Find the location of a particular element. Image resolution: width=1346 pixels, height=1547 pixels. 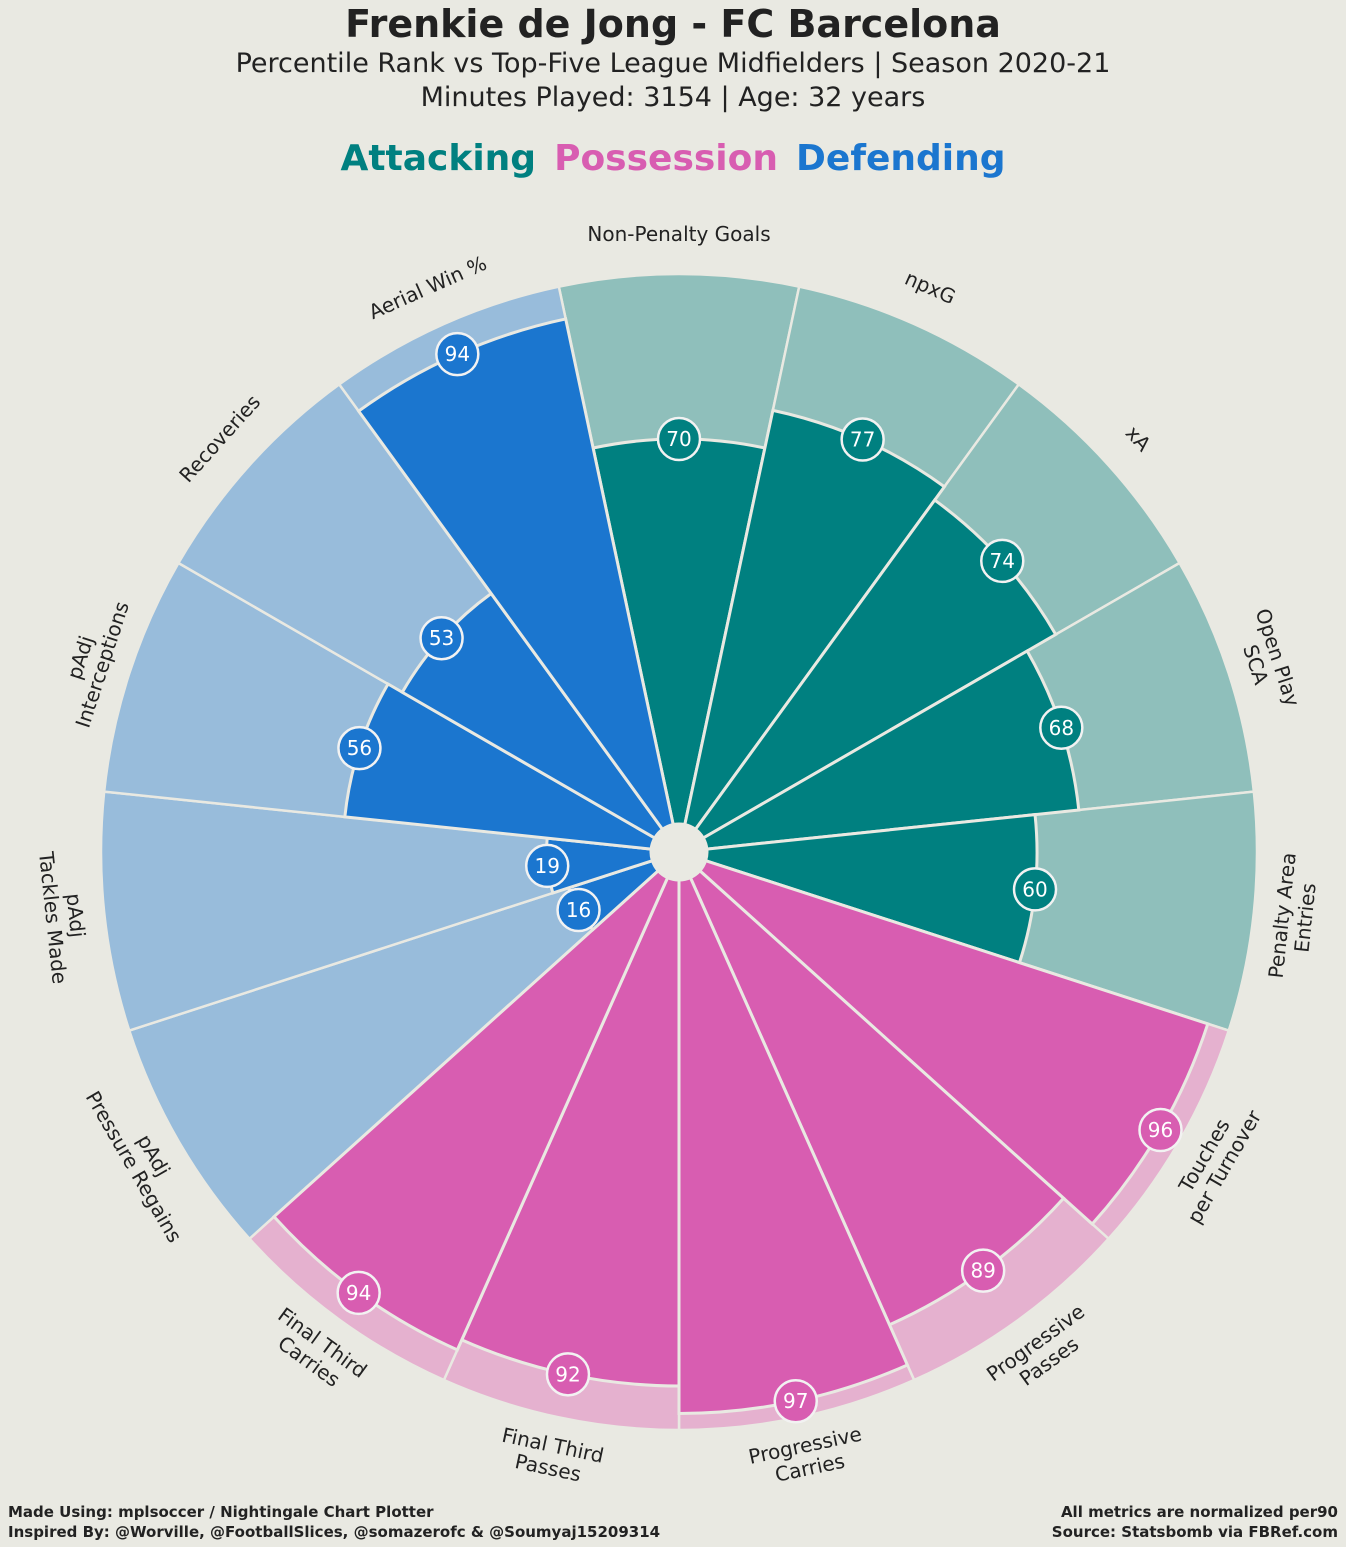

value-label: 96 is located at coordinates (1160, 1130).